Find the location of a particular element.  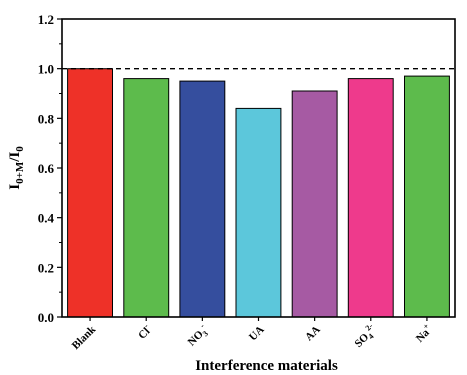

y-axis-title-base: I is located at coordinates (15, 187).